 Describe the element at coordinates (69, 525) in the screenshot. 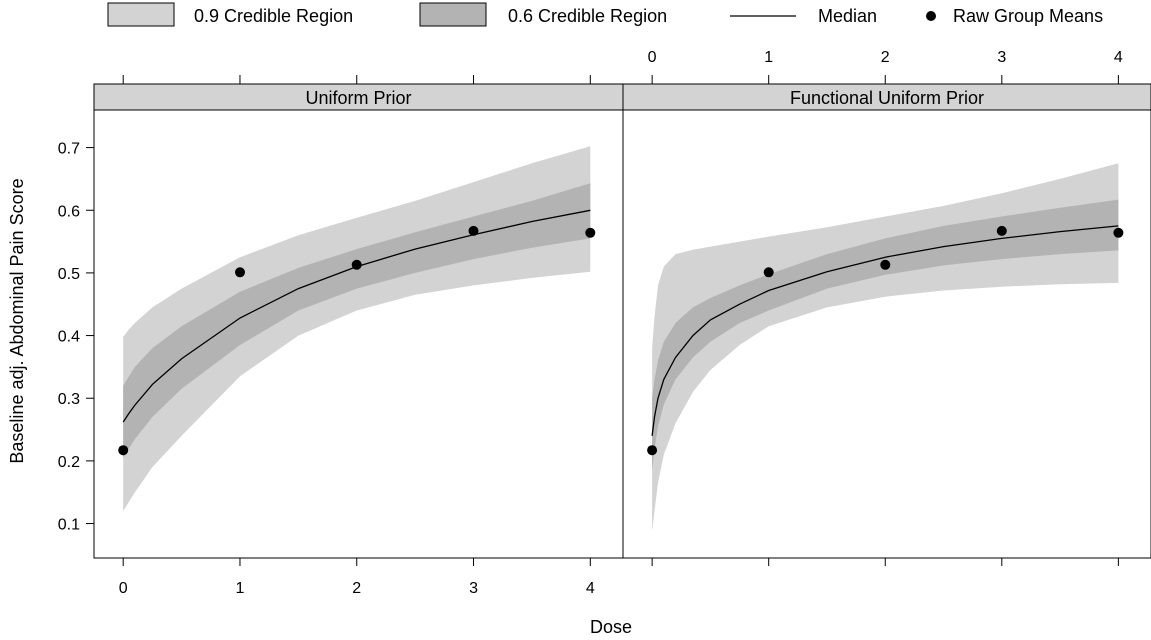

I see `y-tick-label-0: 0.1` at that location.